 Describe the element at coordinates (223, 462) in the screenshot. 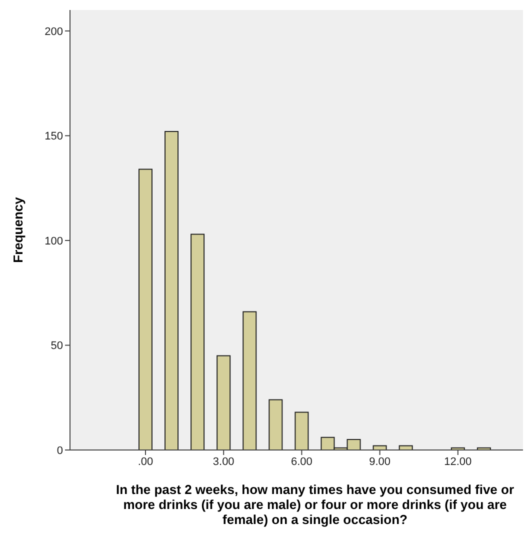

I see `x-tick-label: 3.00` at that location.